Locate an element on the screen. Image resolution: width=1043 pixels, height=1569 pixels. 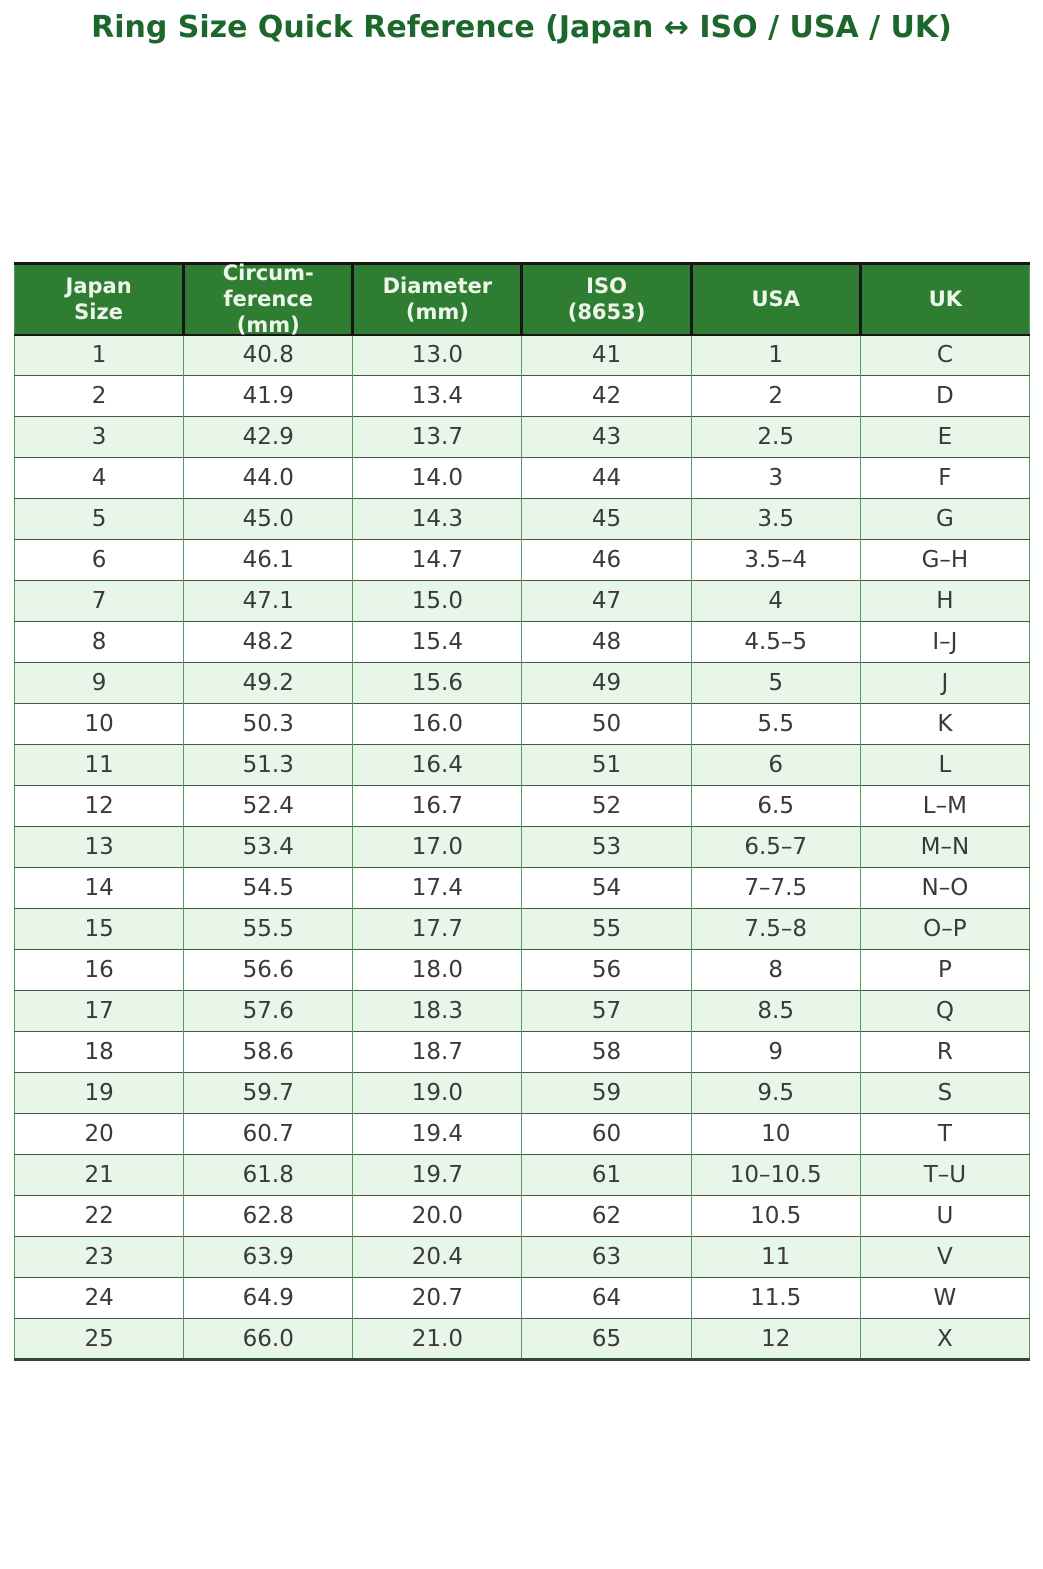
table-cell: 3.5 is located at coordinates (775, 519).